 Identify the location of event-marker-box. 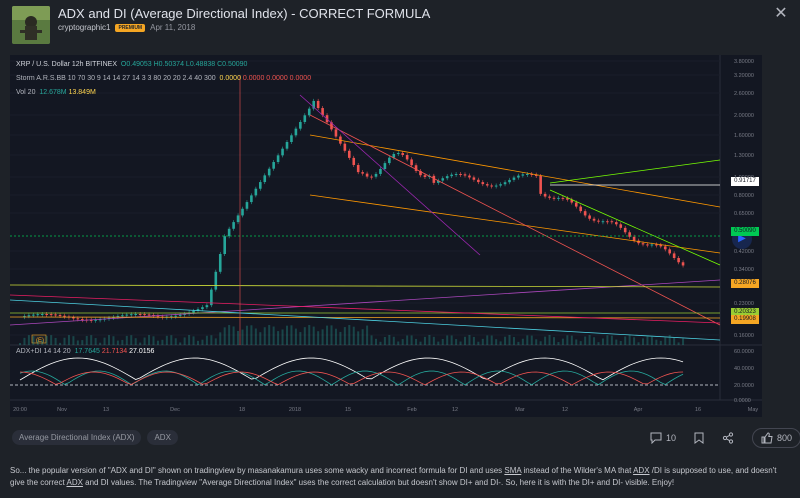
(39, 339).